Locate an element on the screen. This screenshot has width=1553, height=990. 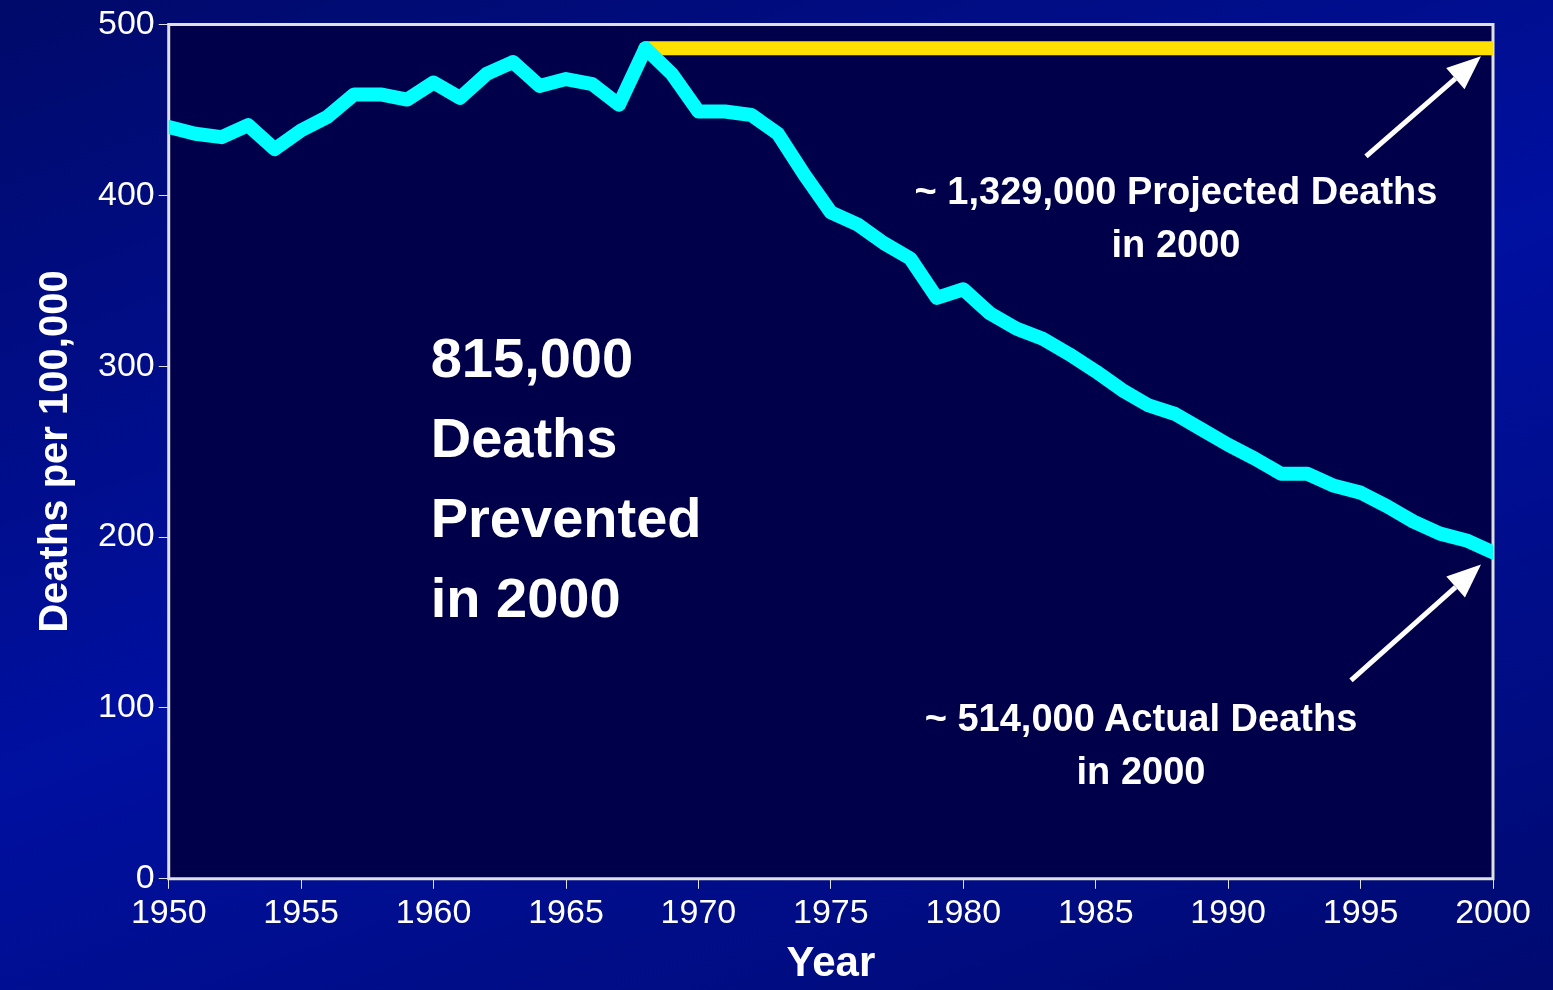
y-tick-label: 200 is located at coordinates (126, 534).